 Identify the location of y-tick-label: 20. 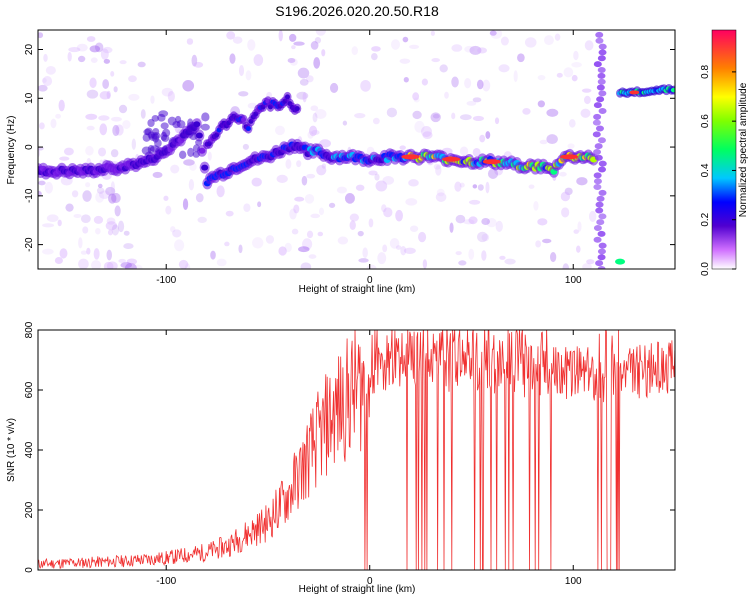
(29, 50).